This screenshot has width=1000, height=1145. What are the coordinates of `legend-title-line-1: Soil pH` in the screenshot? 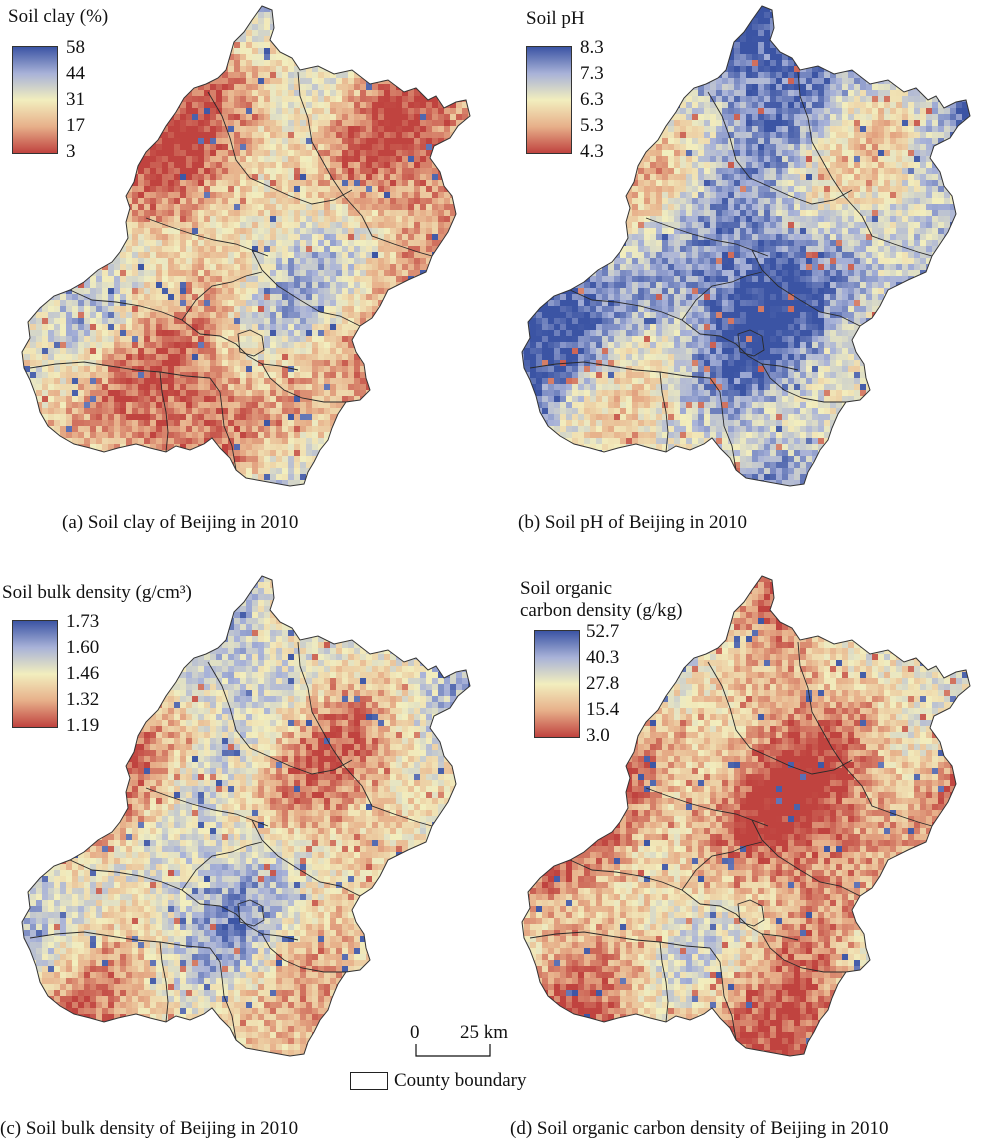 It's located at (555, 19).